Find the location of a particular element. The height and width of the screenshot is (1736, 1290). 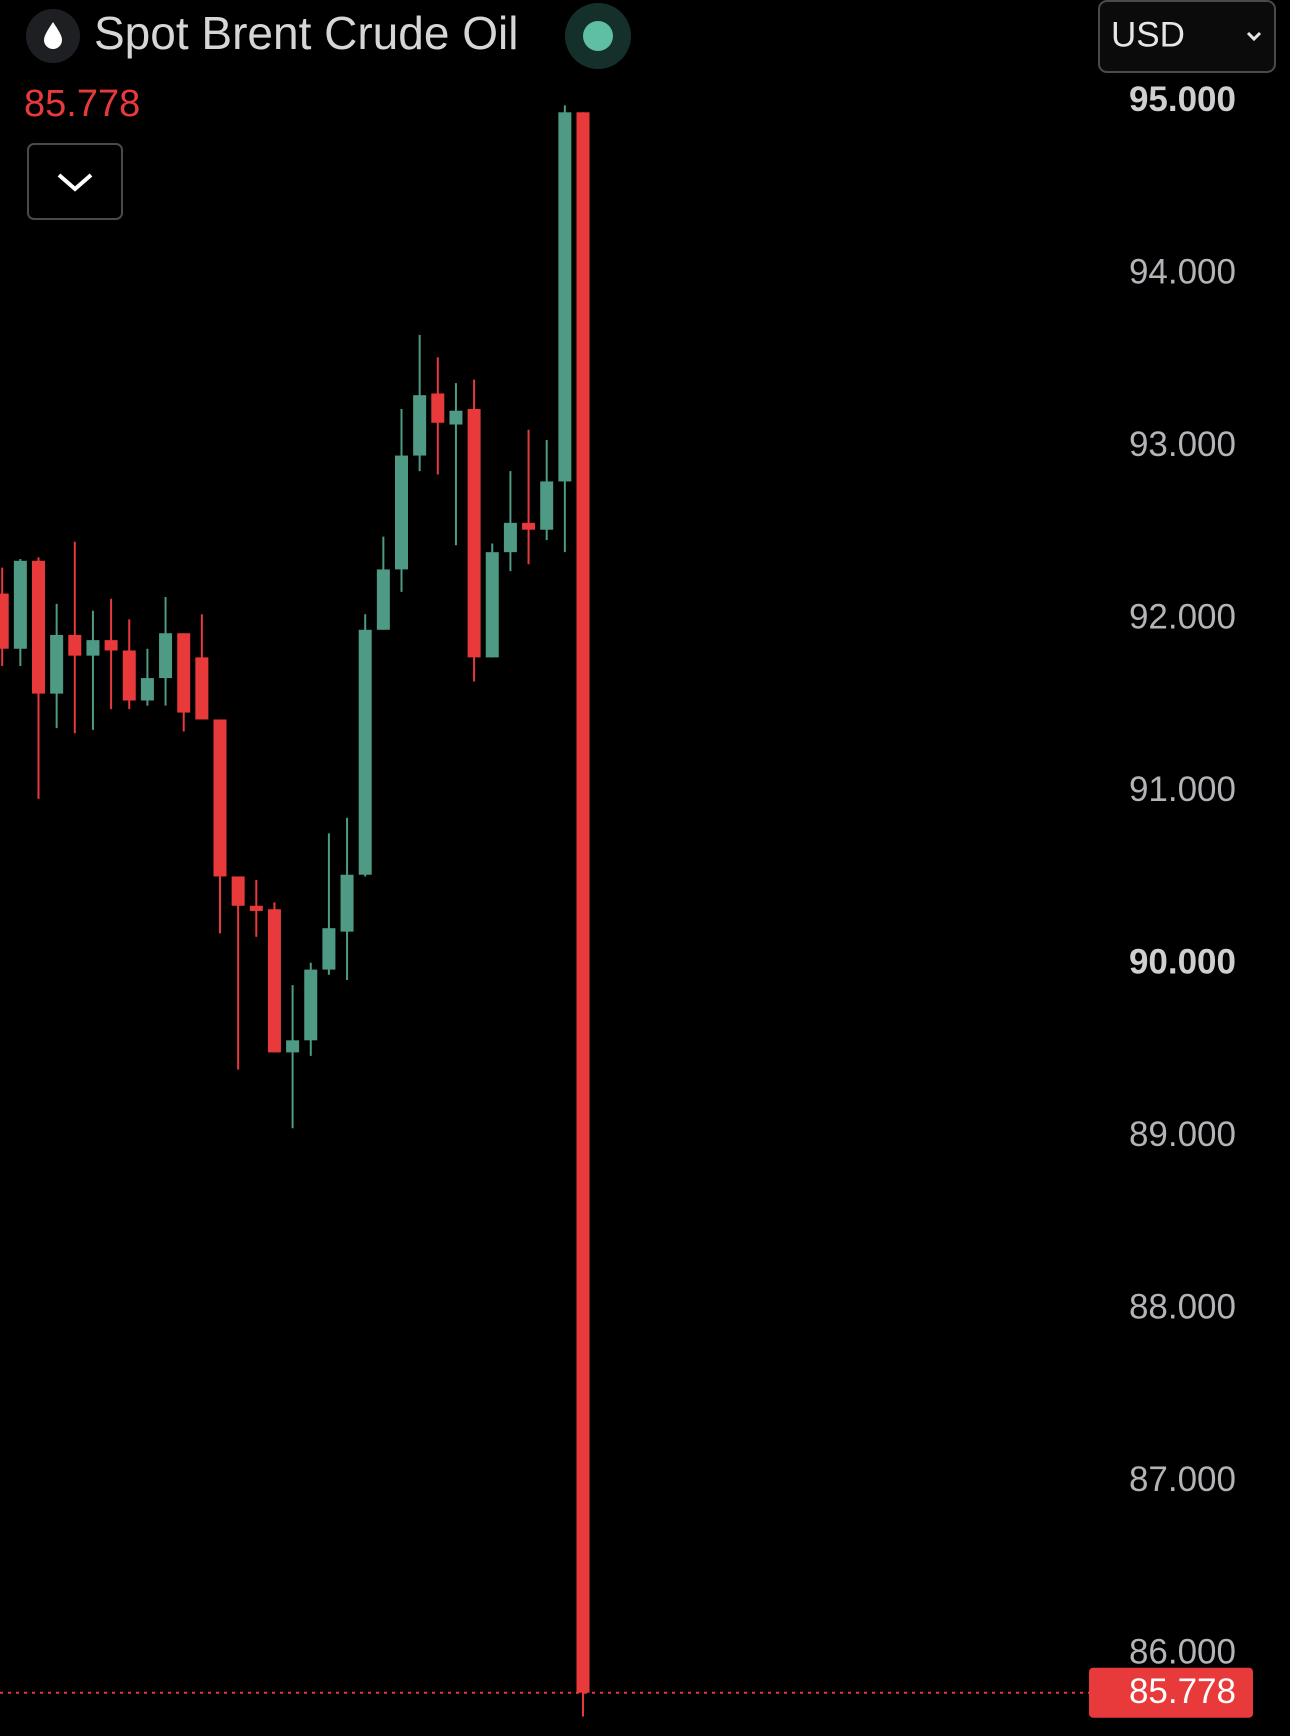

expand-chevron is located at coordinates (75, 182).